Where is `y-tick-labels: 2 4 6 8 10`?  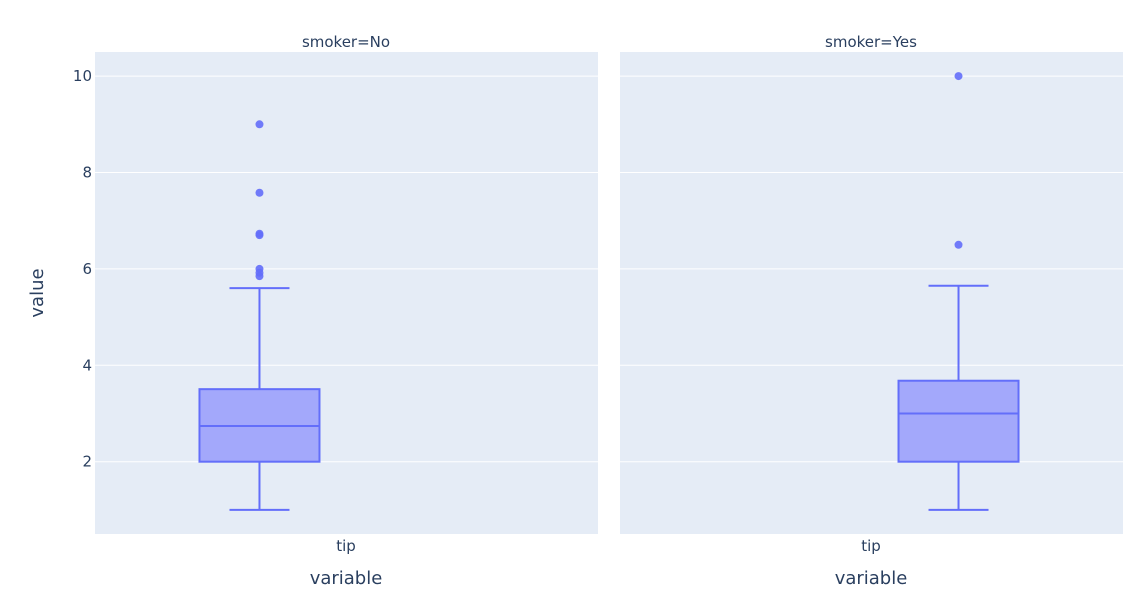
y-tick-labels: 2 4 6 8 10 is located at coordinates (82, 269).